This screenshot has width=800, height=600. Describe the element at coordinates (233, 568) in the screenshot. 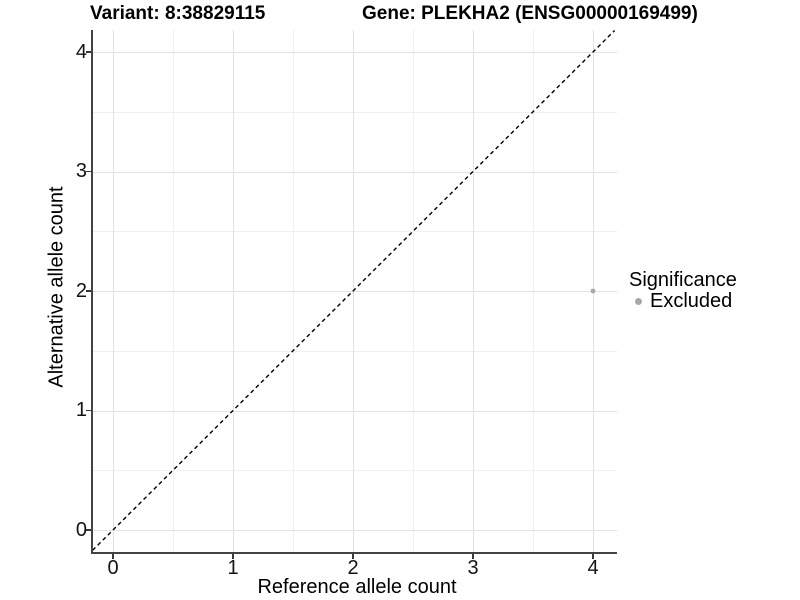

I see `x-tick-label: 1` at that location.